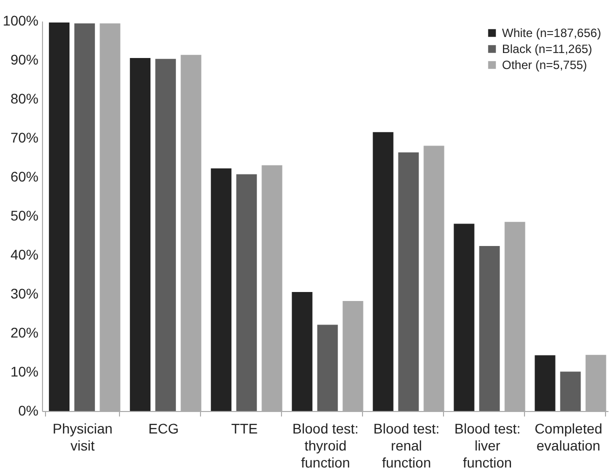 This screenshot has width=612, height=474. What do you see at coordinates (24, 176) in the screenshot?
I see `y-tick-label: 60%` at bounding box center [24, 176].